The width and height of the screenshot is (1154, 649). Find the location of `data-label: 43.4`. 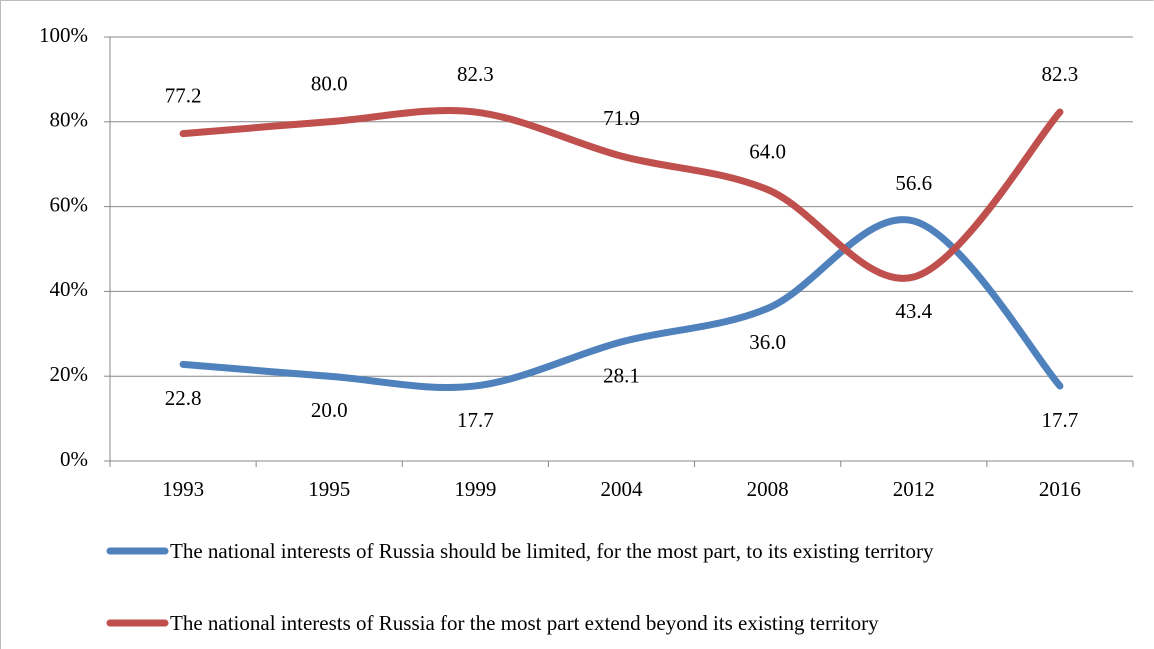

data-label: 43.4 is located at coordinates (913, 311).